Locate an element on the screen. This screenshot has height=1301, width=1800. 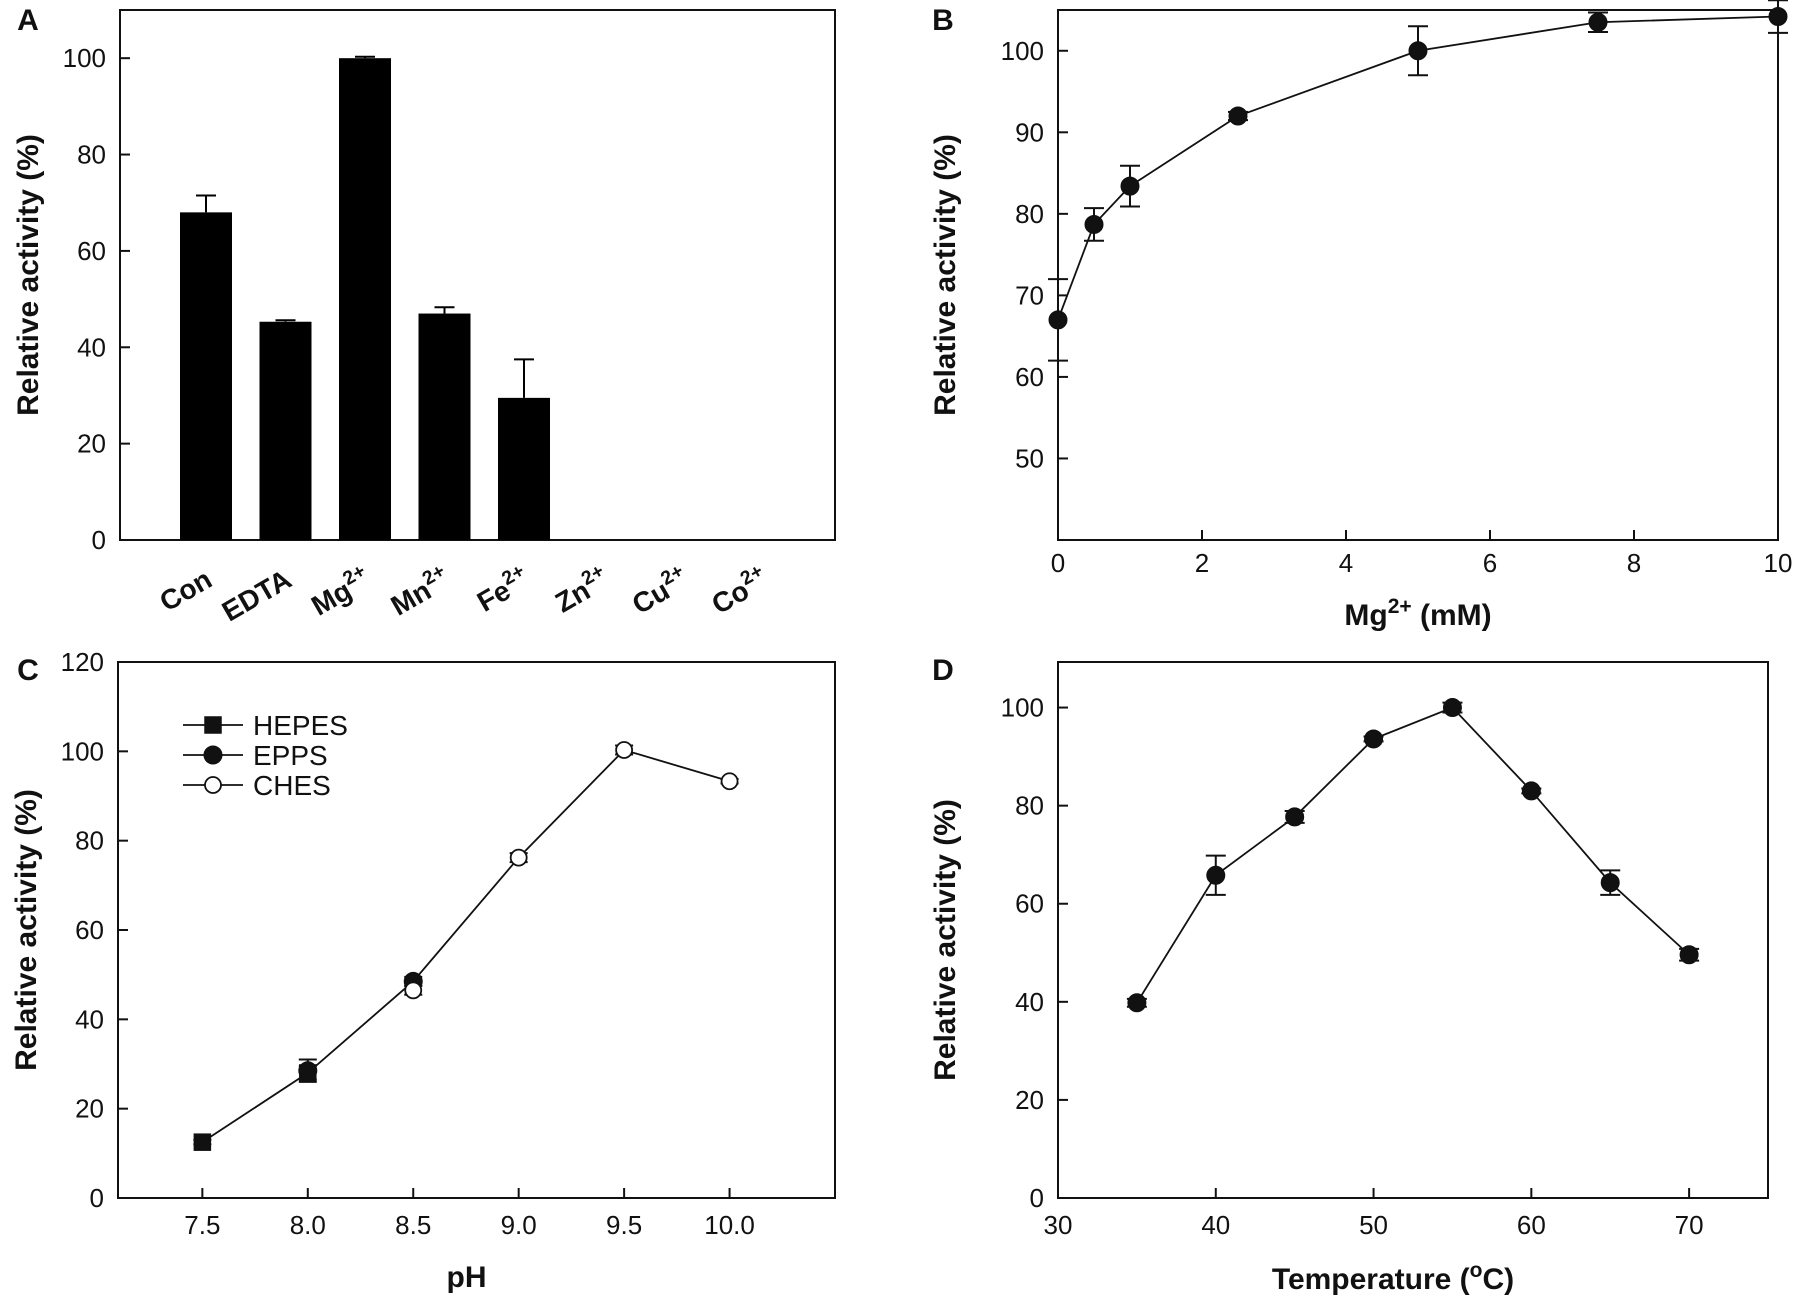
y-tick-label-d-5: 100 is located at coordinates (1022, 708).